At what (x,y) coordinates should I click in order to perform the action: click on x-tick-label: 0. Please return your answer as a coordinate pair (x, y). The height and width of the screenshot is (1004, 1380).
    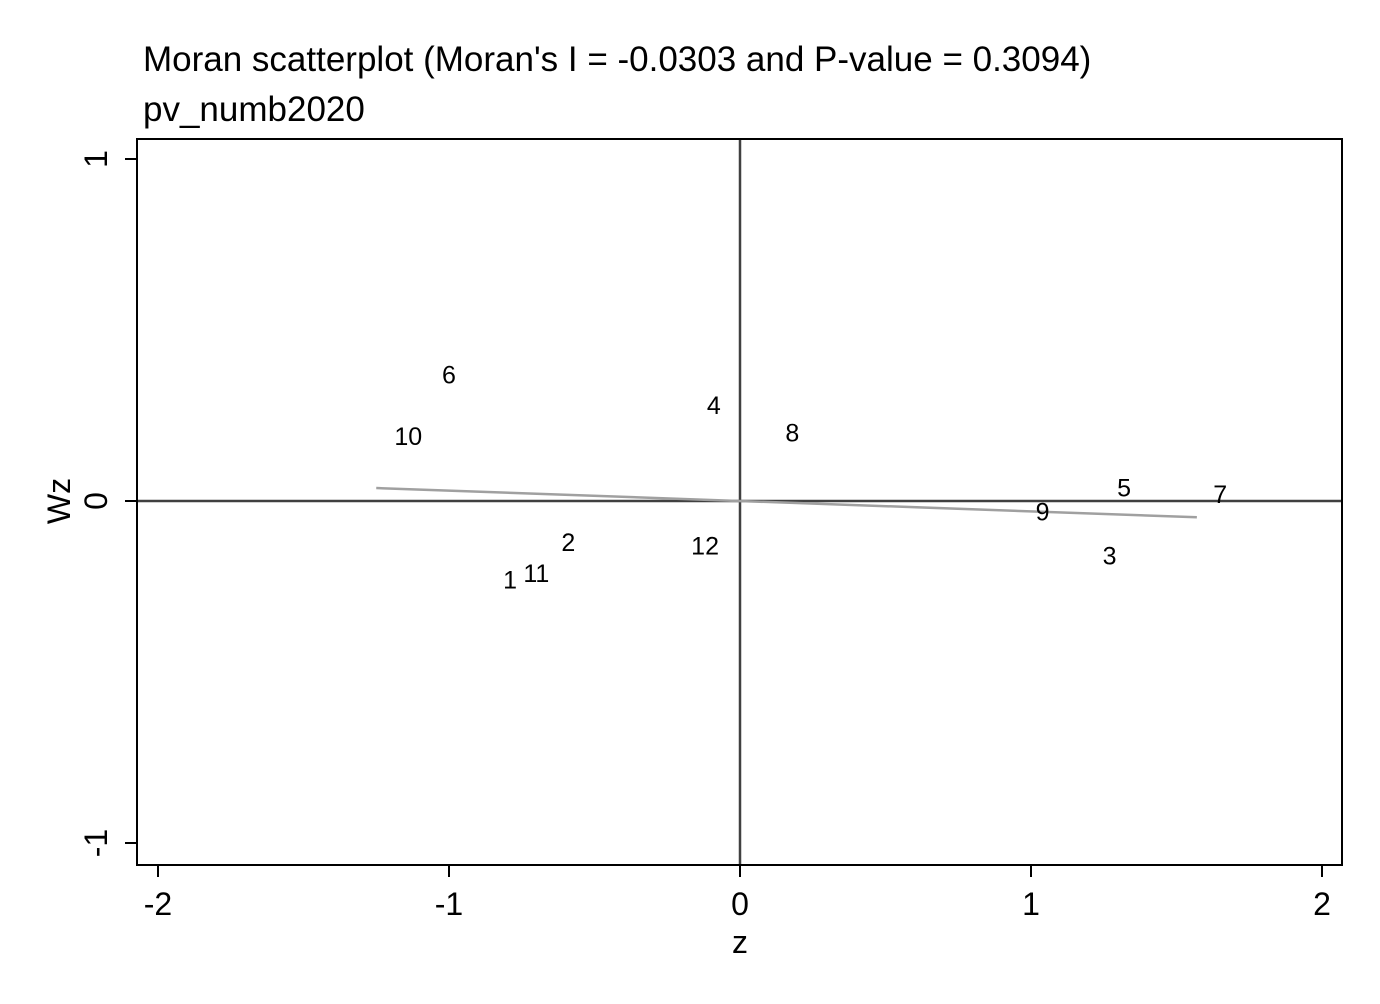
    Looking at the image, I should click on (740, 904).